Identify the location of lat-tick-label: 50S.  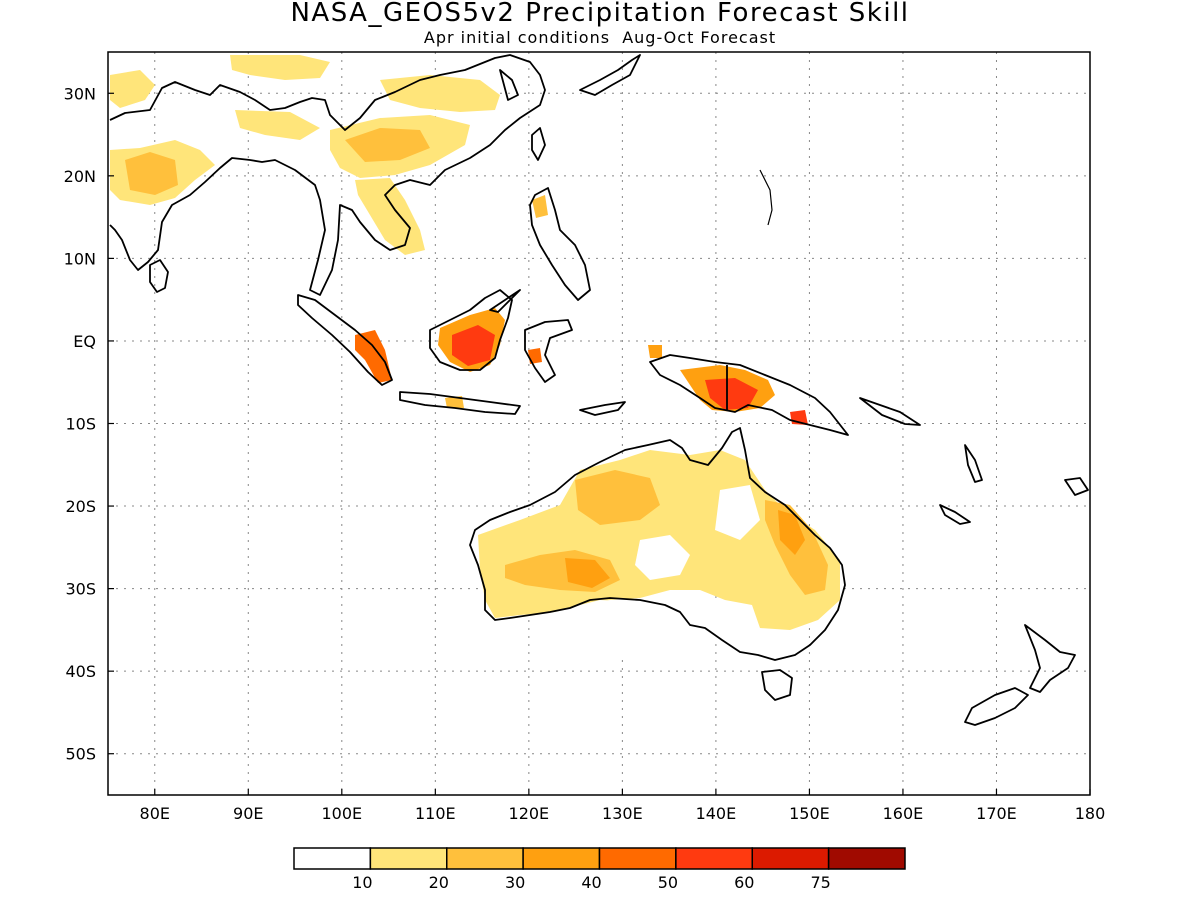
(80, 754).